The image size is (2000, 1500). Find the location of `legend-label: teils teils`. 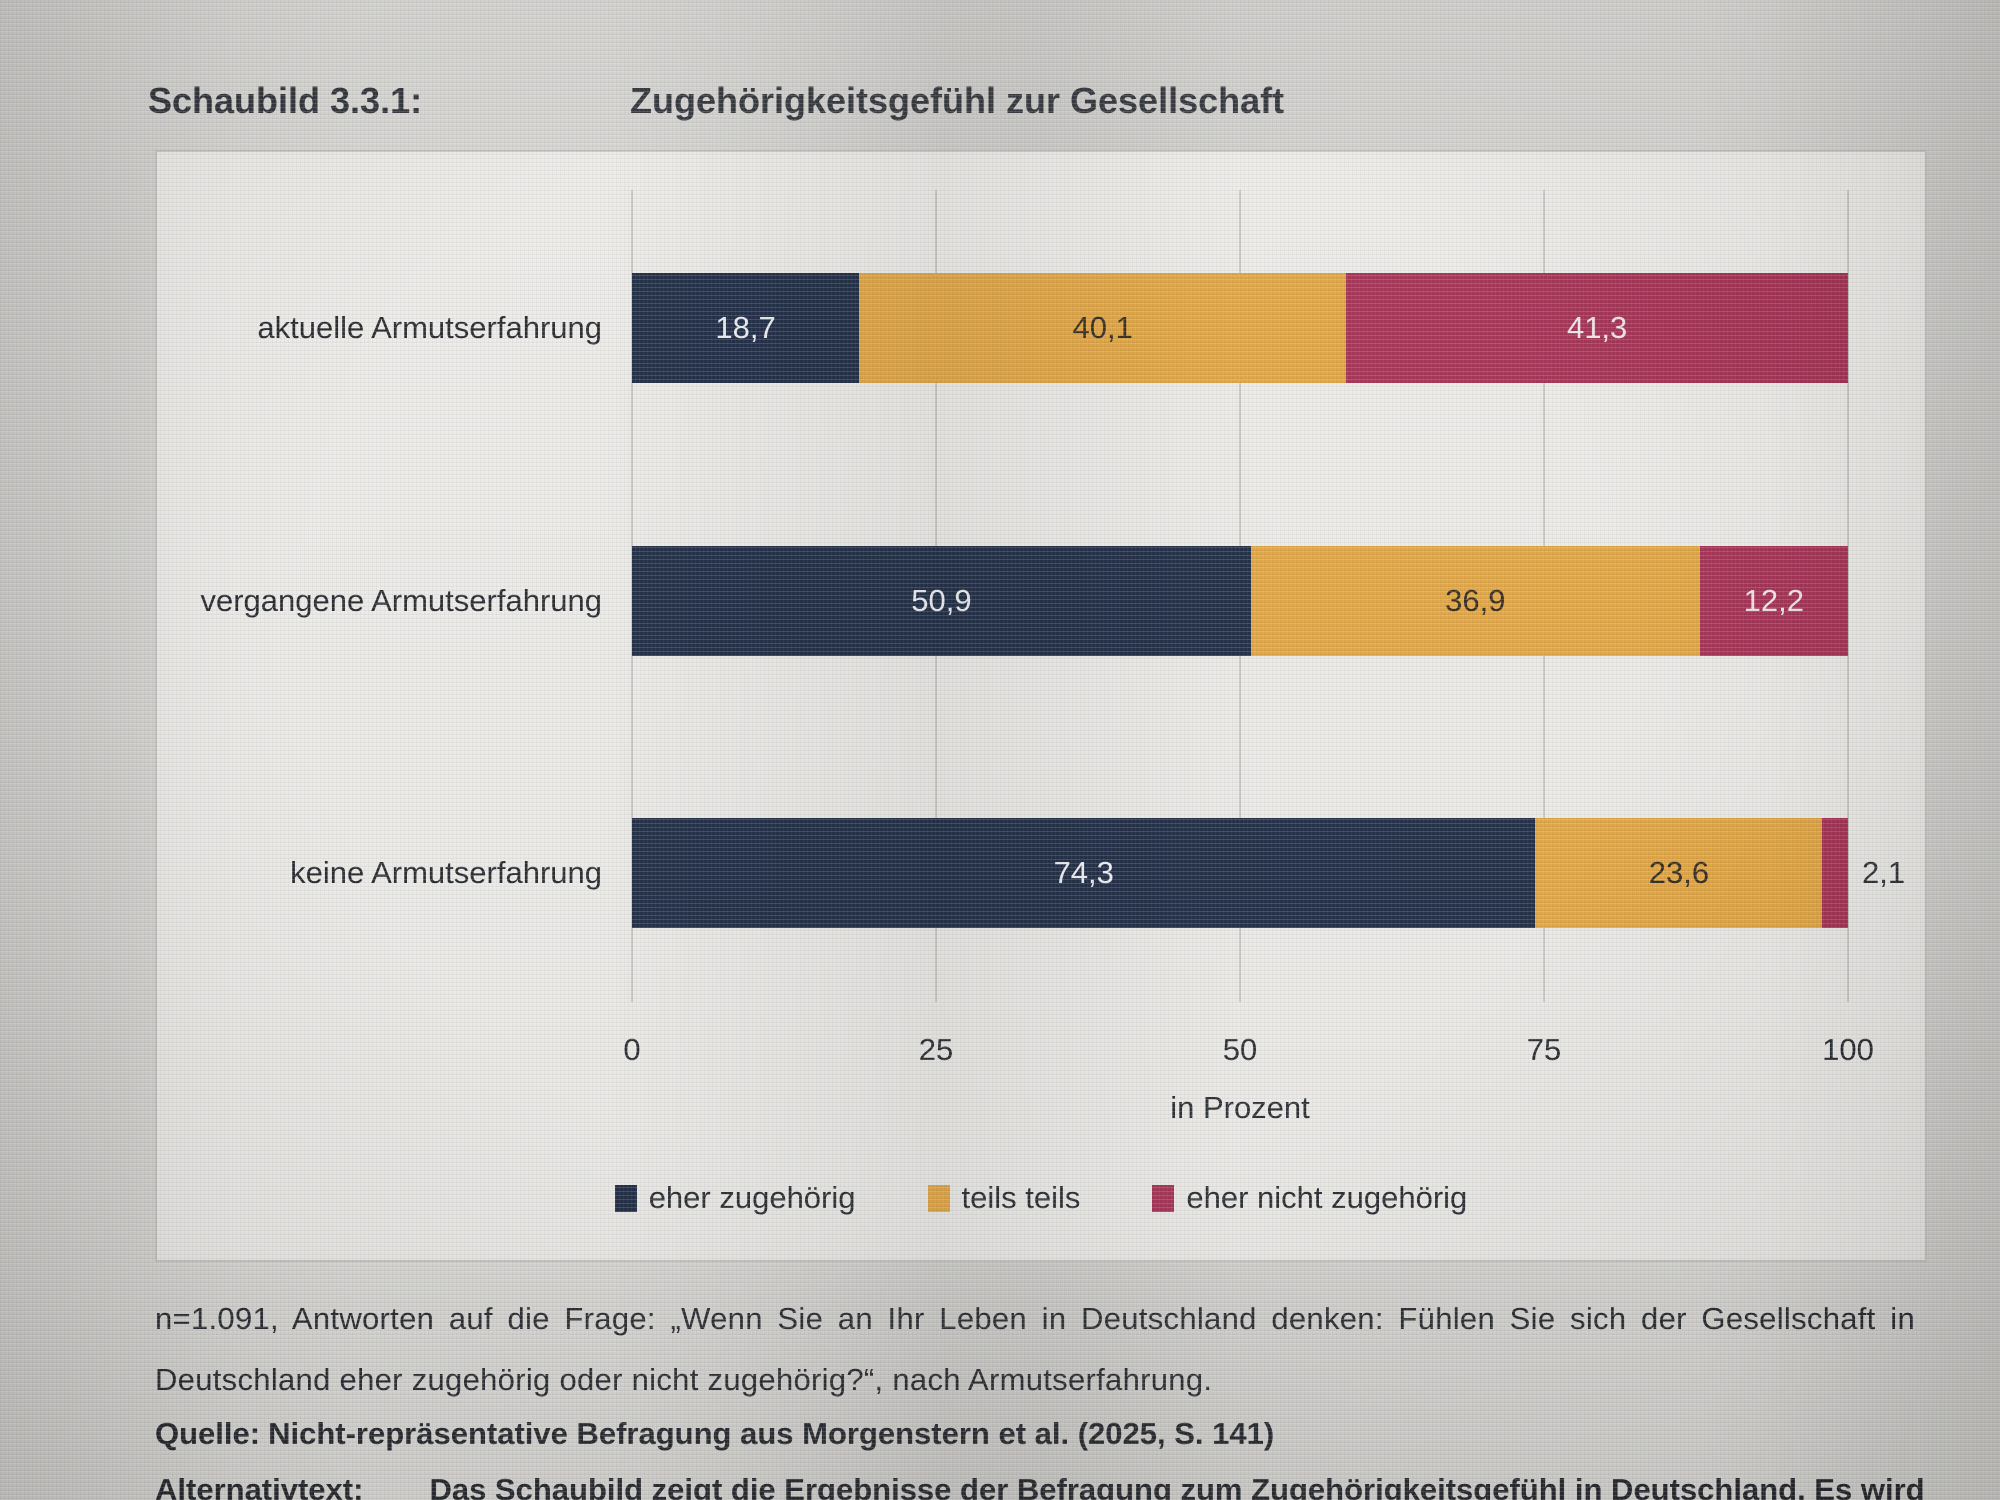

legend-label: teils teils is located at coordinates (1021, 1197).